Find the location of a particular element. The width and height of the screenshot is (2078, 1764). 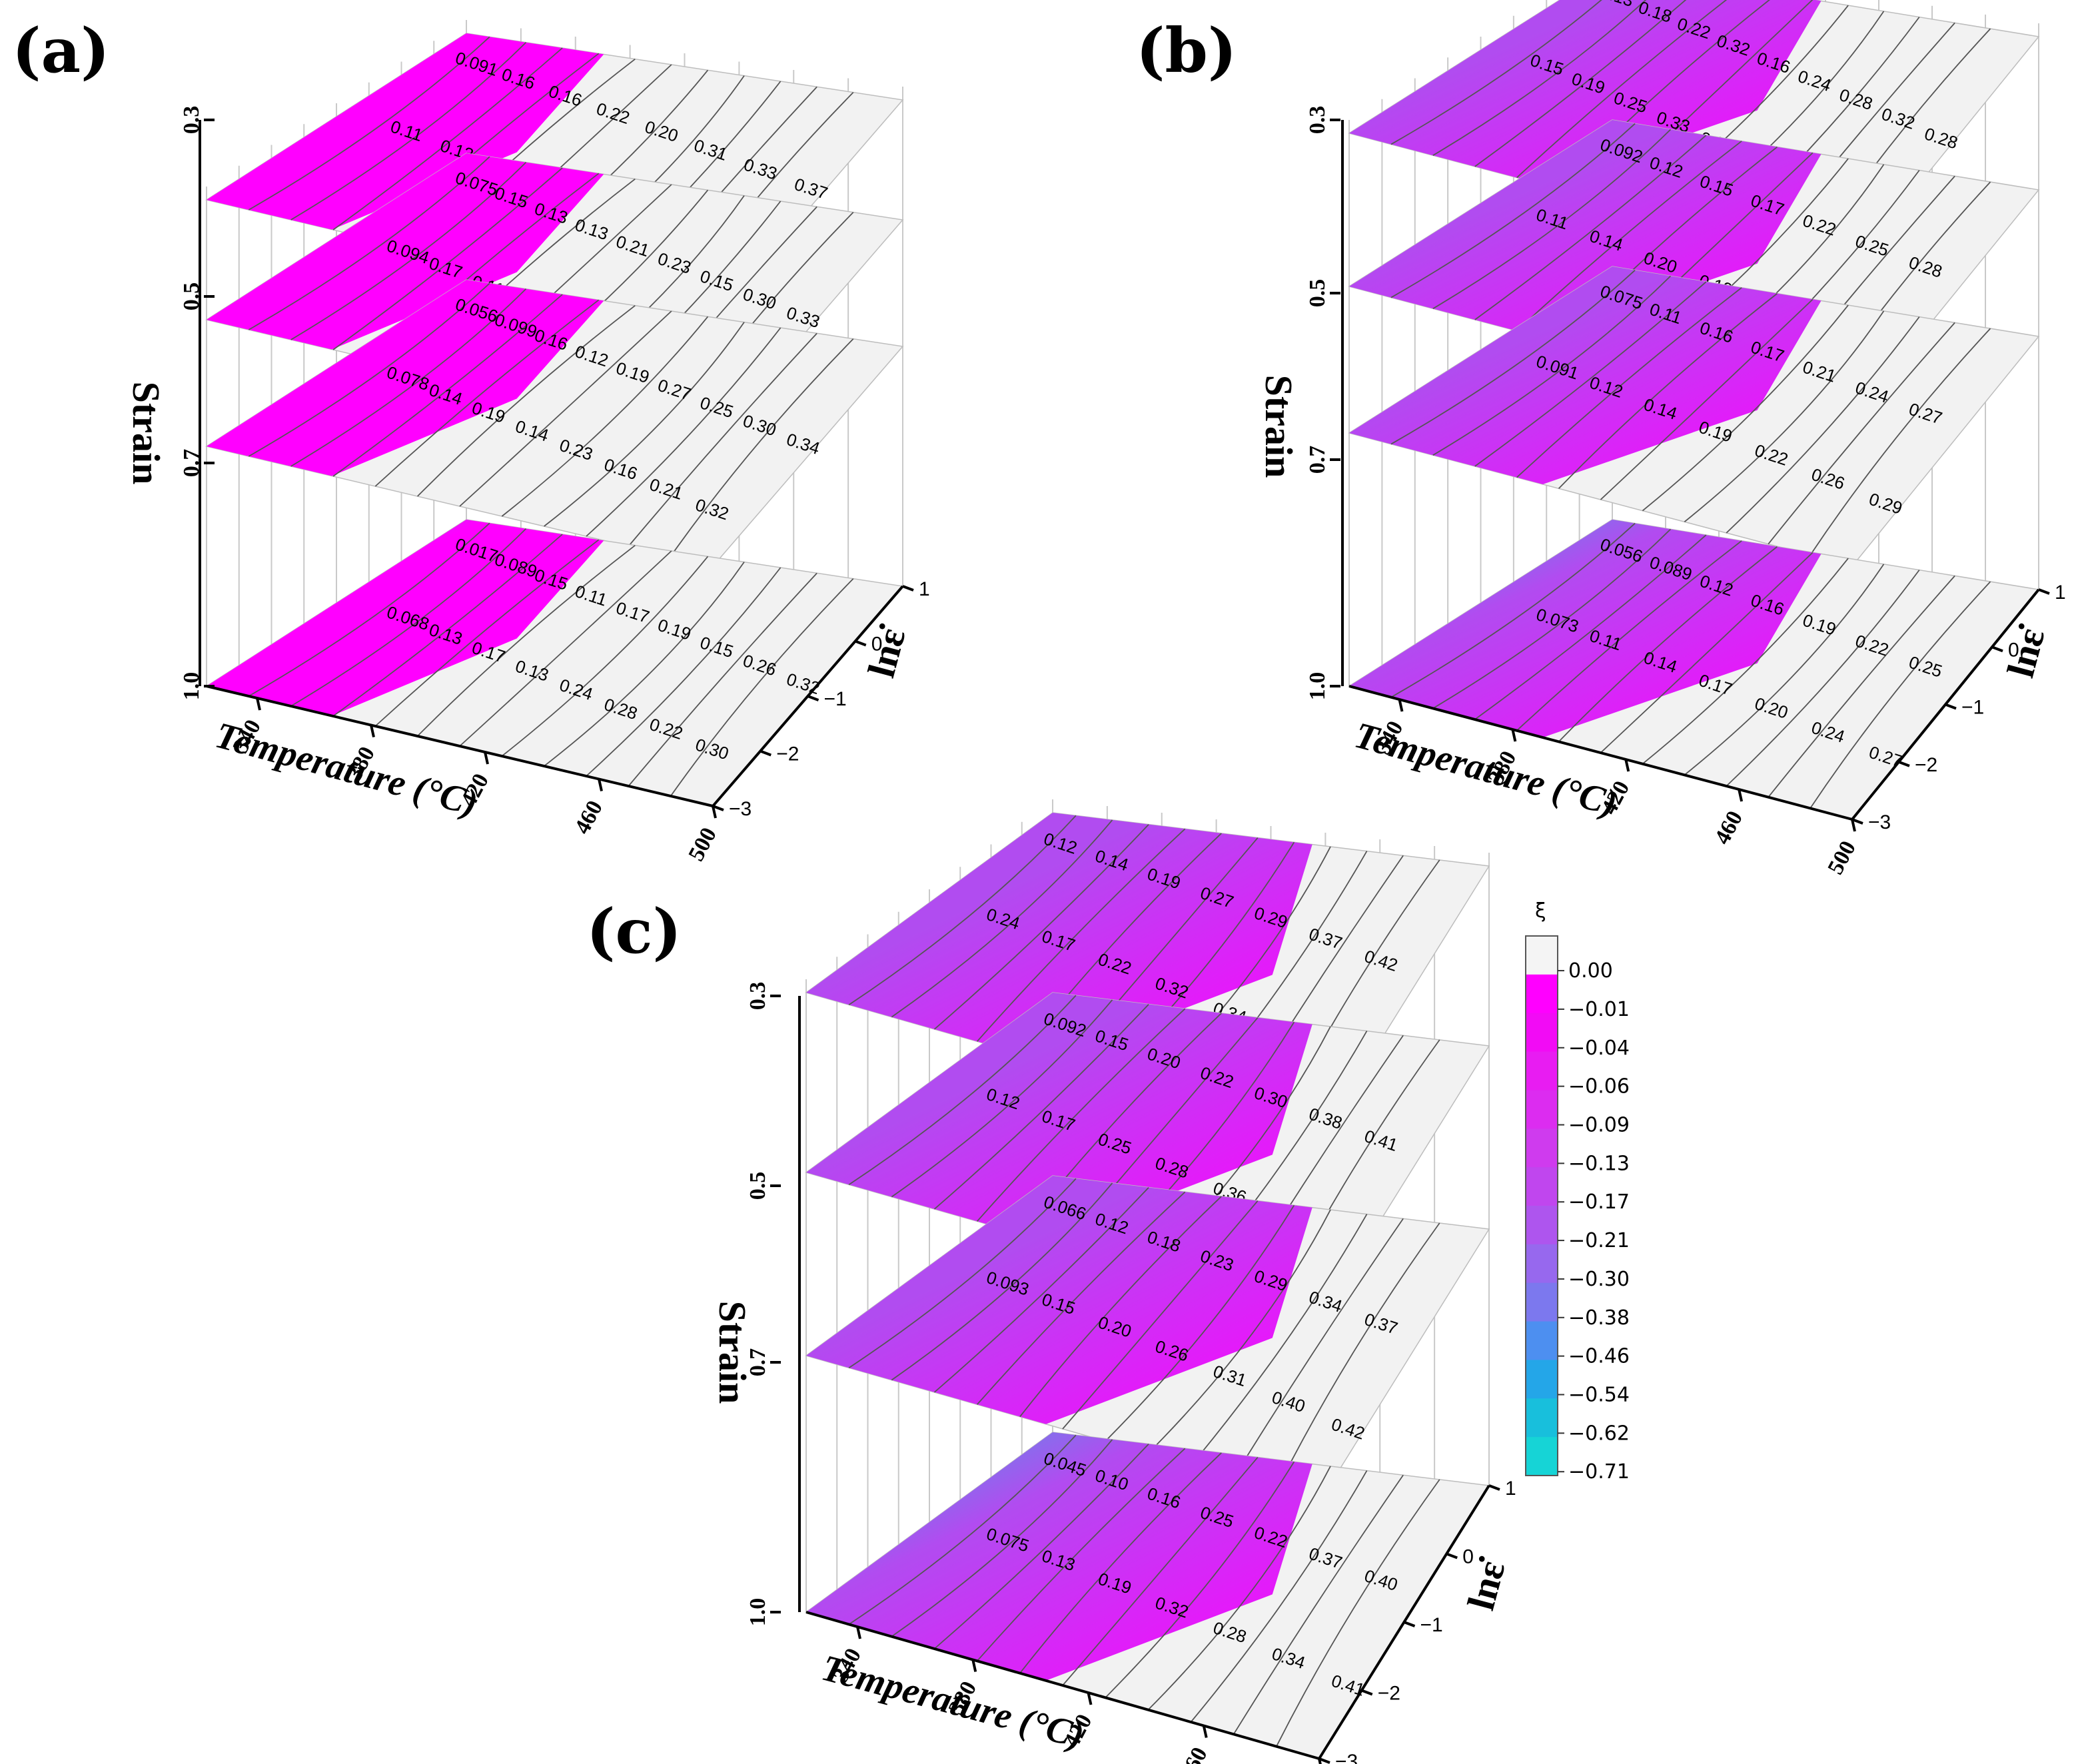

colorbar-tick-label: −0.13 is located at coordinates (1599, 1163).